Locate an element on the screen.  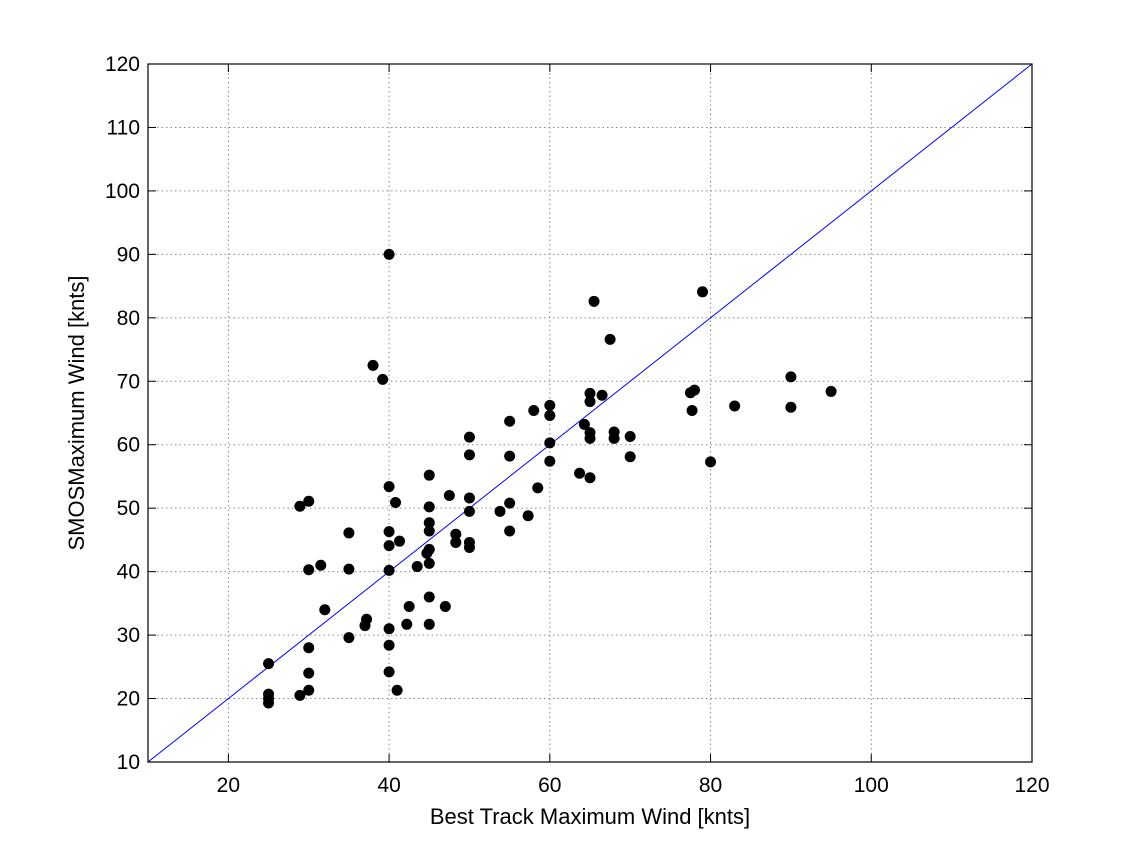
y-tick-label: 100 is located at coordinates (122, 191).